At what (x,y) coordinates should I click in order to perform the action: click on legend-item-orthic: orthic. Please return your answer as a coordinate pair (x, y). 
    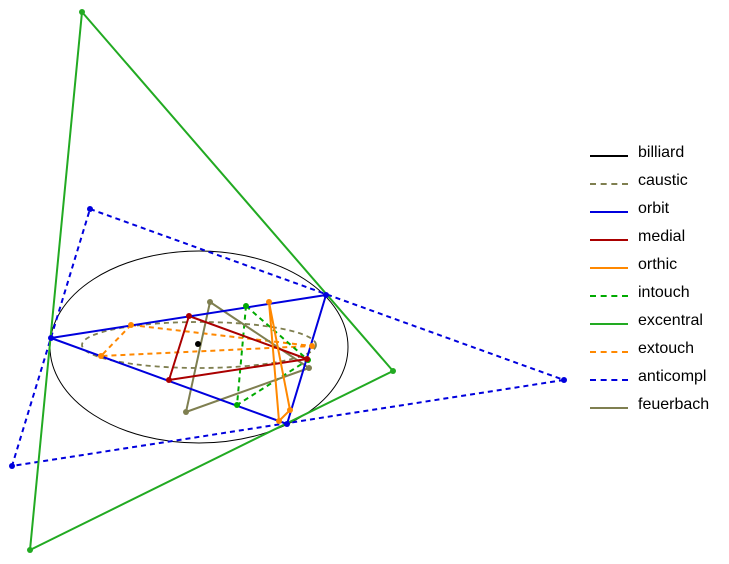
    Looking at the image, I should click on (658, 268).